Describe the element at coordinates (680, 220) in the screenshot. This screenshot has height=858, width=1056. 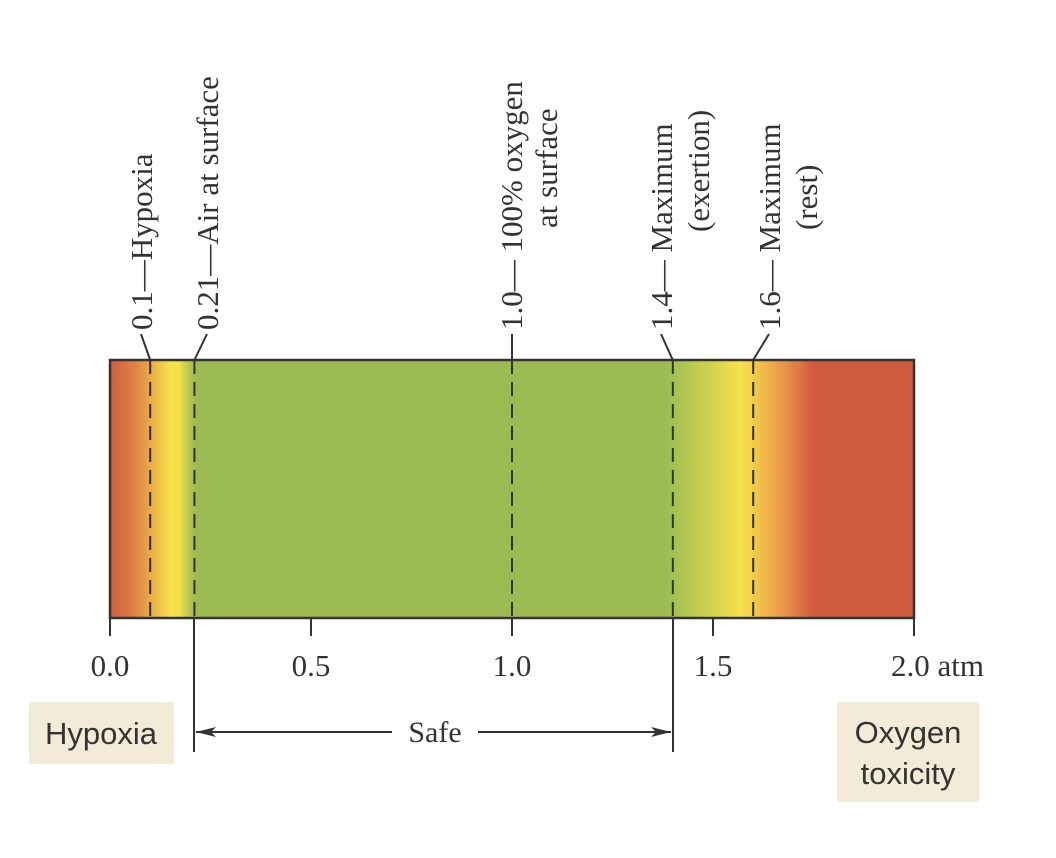
I see `marker-label-1.4: 1.4— Maximum (exertion)` at that location.